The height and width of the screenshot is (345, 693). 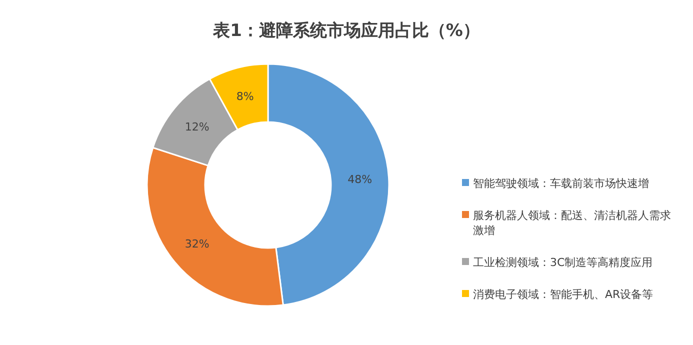 What do you see at coordinates (563, 262) in the screenshot?
I see `legend-label: 工业检测领域：3C制造等高精度应用` at bounding box center [563, 262].